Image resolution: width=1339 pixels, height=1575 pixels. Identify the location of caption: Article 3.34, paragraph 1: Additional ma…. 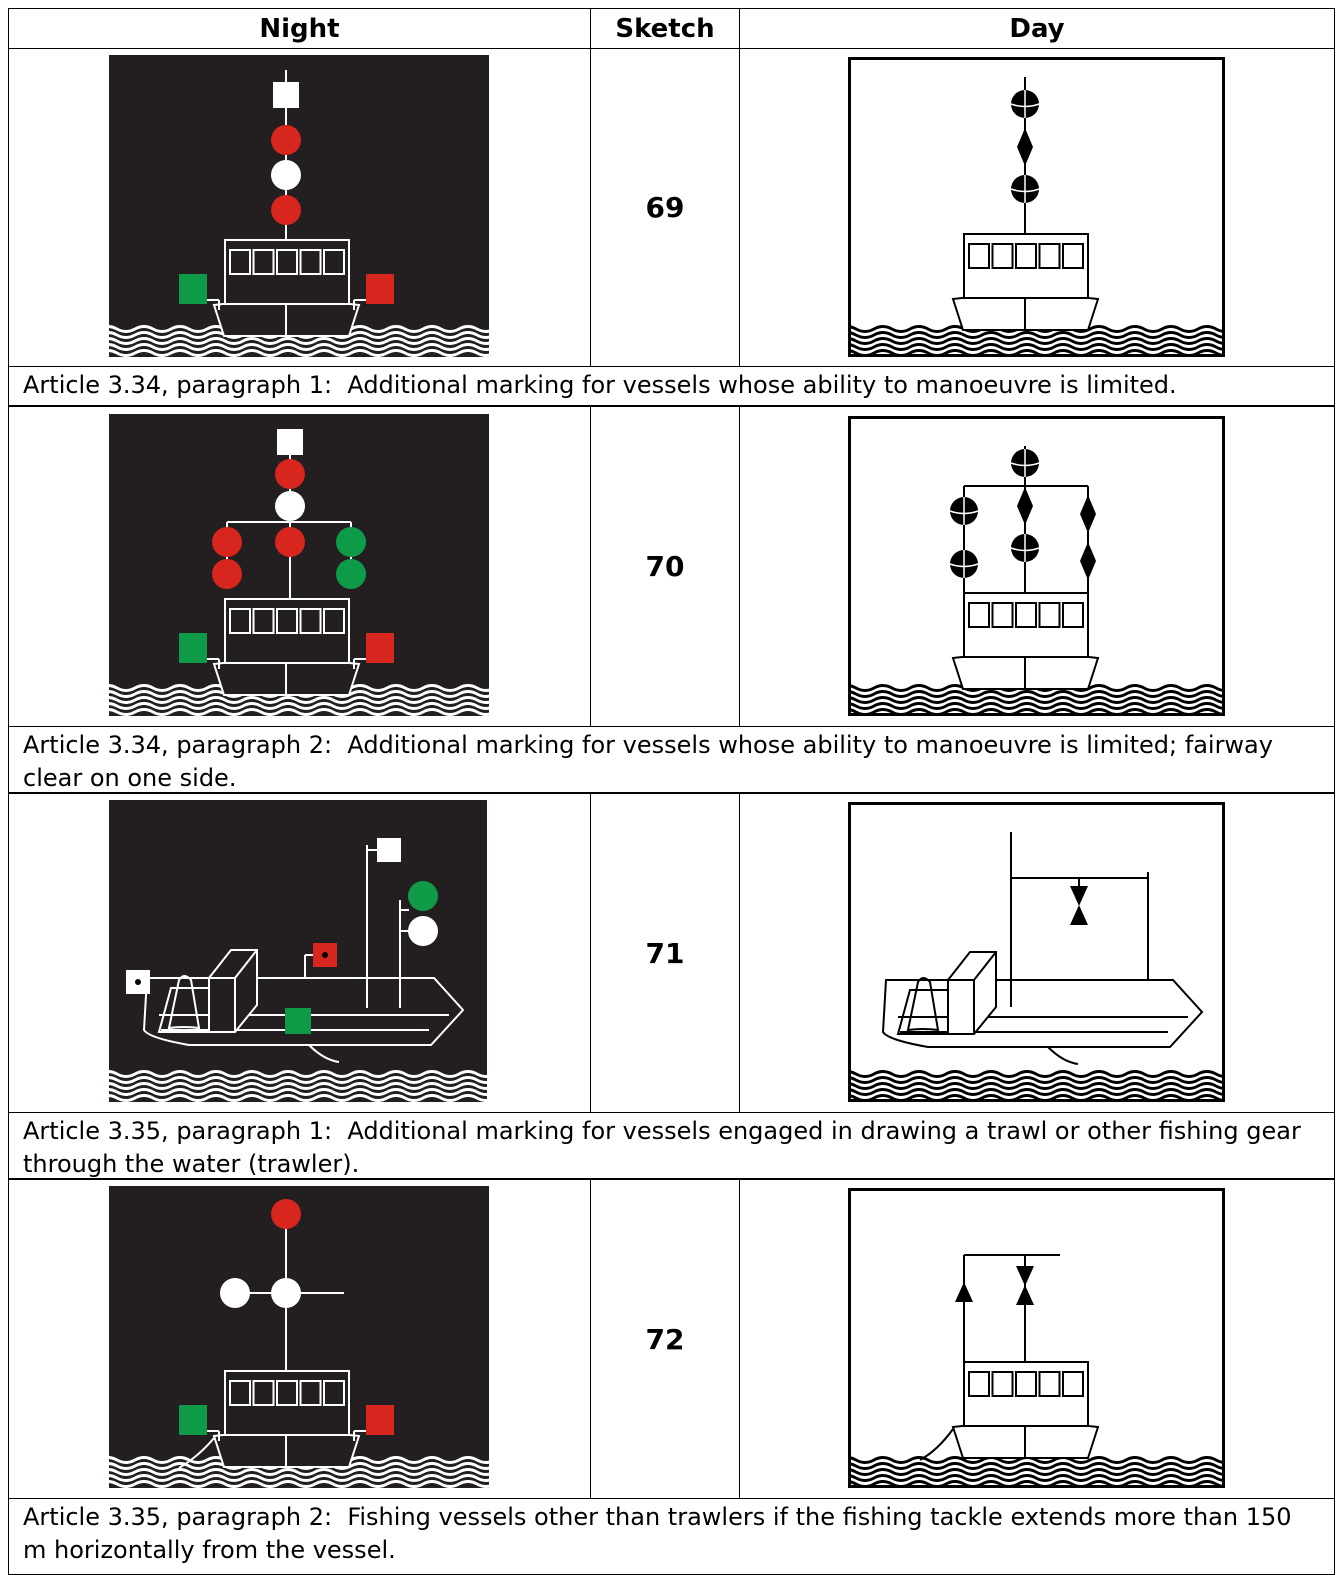
(671, 386).